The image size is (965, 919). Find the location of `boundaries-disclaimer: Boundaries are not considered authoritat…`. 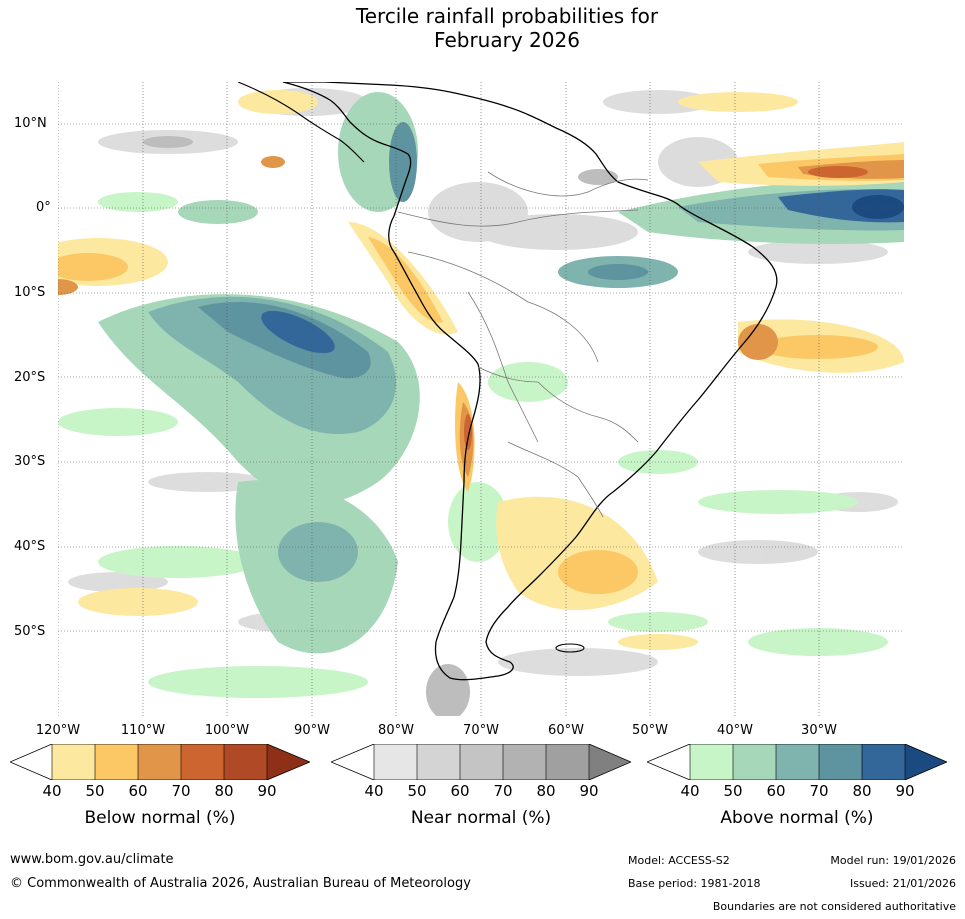

boundaries-disclaimer: Boundaries are not considered authoritat… is located at coordinates (834, 906).